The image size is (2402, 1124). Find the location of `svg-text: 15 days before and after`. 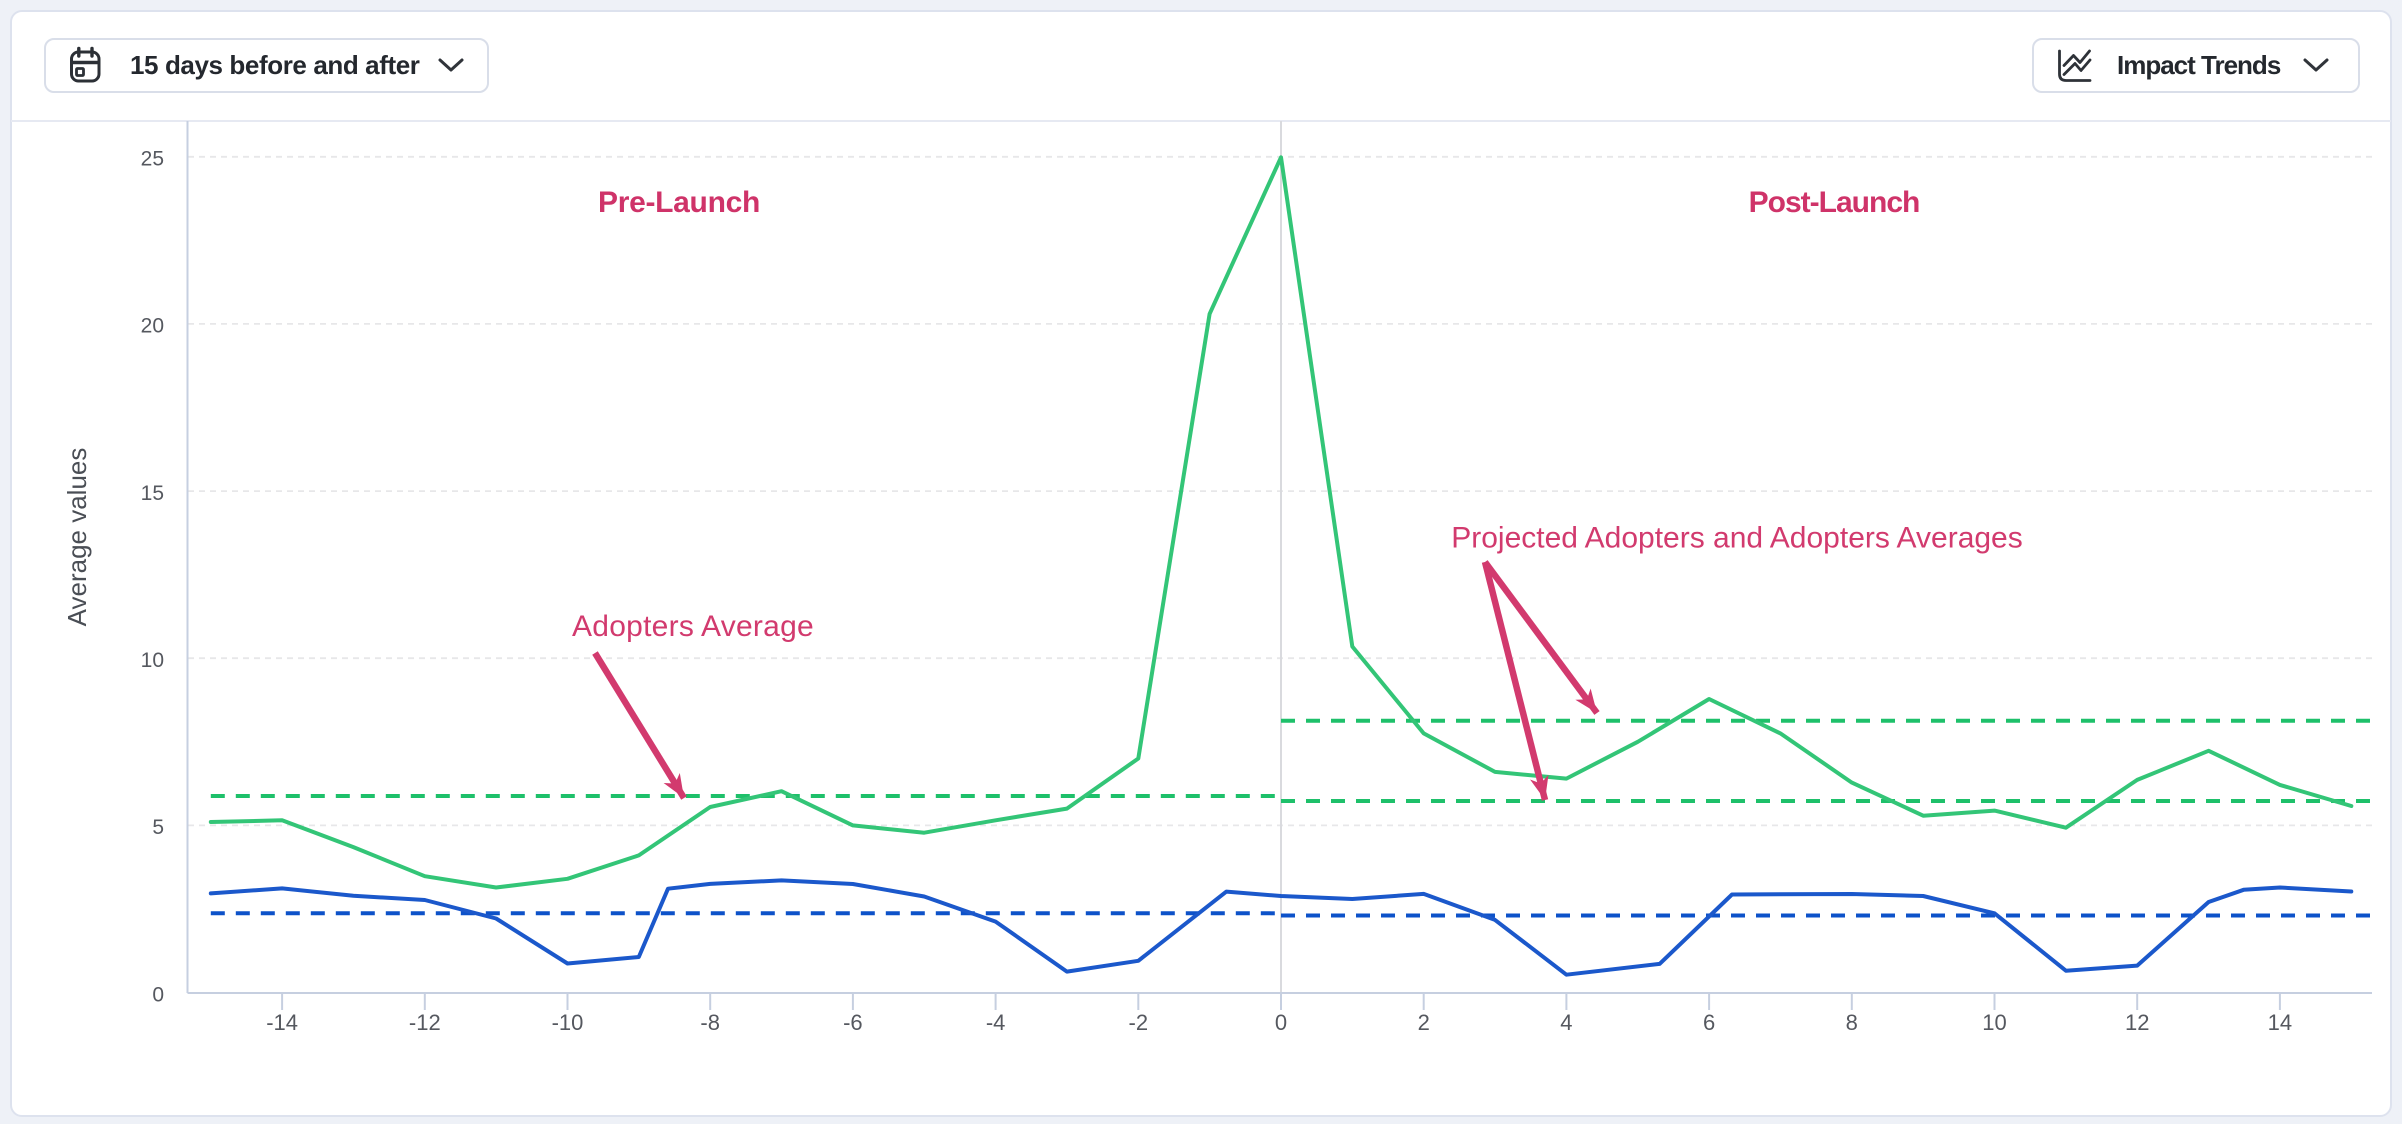

svg-text: 15 days before and after is located at coordinates (275, 65).